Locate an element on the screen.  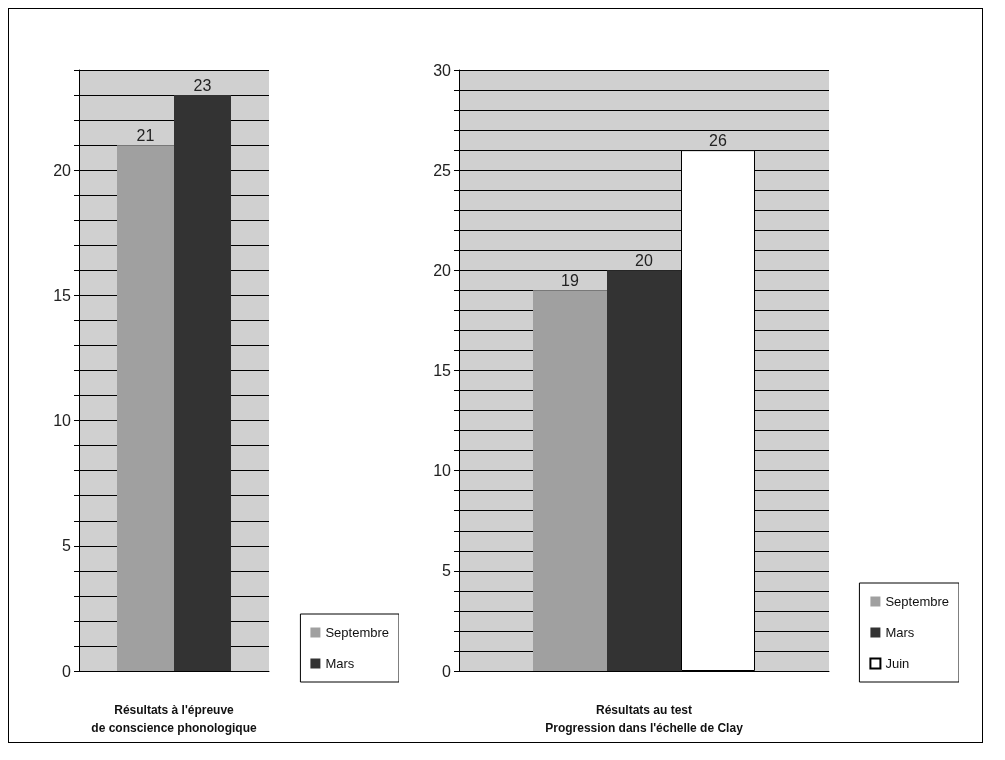
y-tick-label: 30 is located at coordinates (442, 70).